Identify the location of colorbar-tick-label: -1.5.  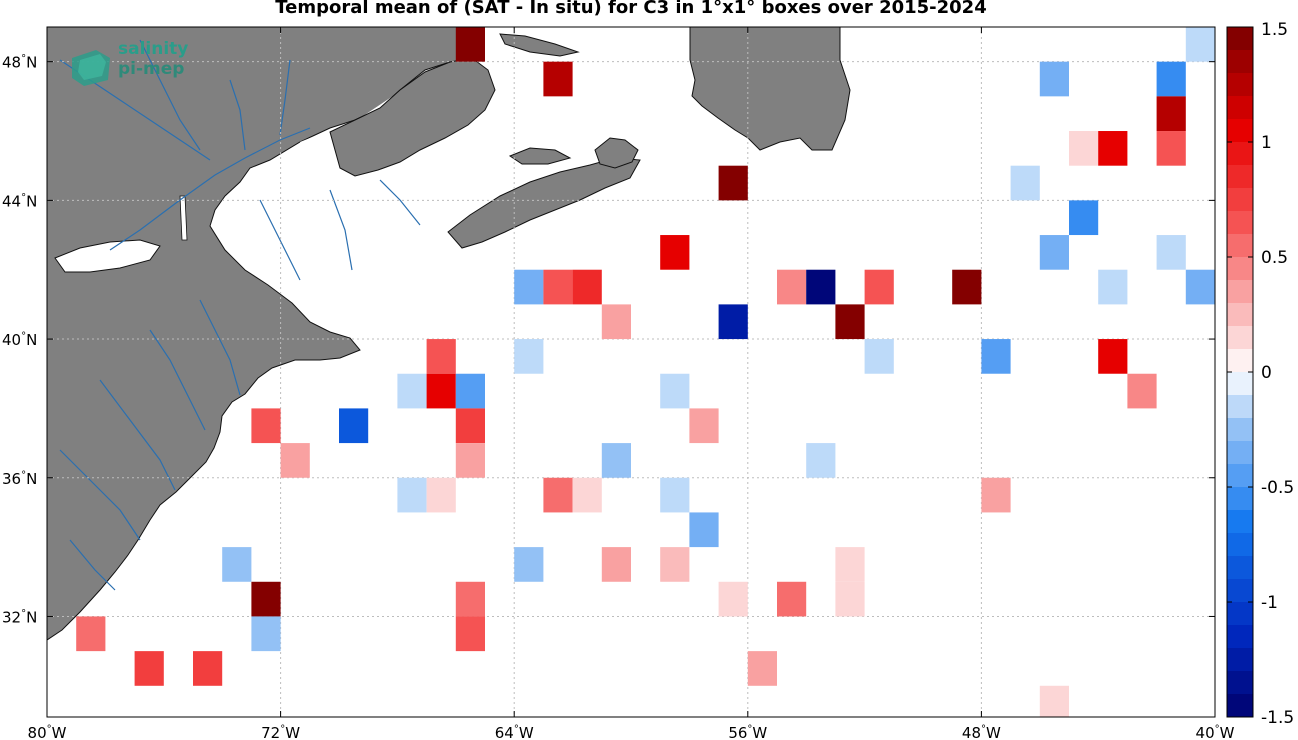
(1277, 718).